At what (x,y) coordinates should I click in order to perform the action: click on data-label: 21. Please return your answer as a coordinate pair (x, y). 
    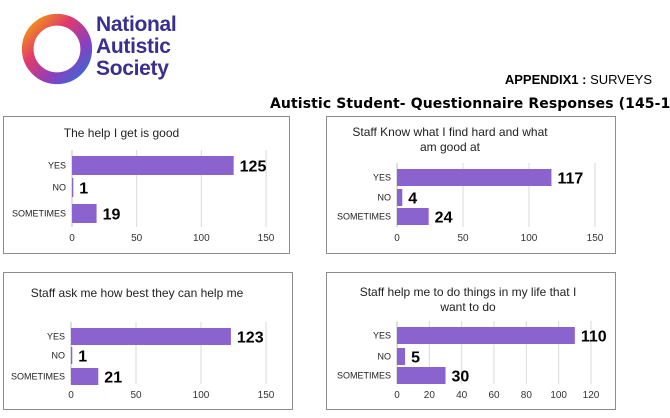
    Looking at the image, I should click on (113, 378).